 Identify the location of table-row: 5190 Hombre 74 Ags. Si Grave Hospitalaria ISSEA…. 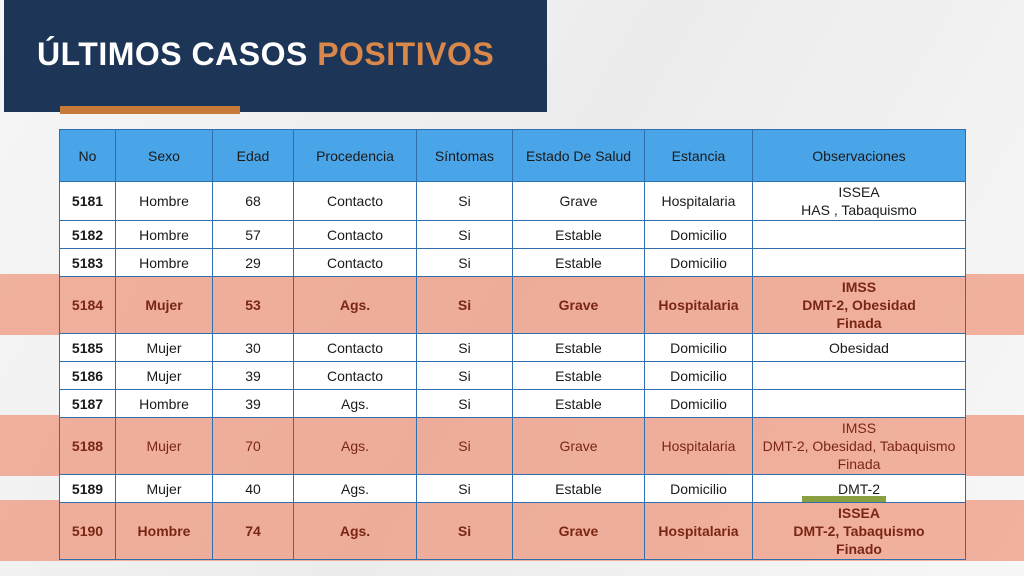
(512, 531).